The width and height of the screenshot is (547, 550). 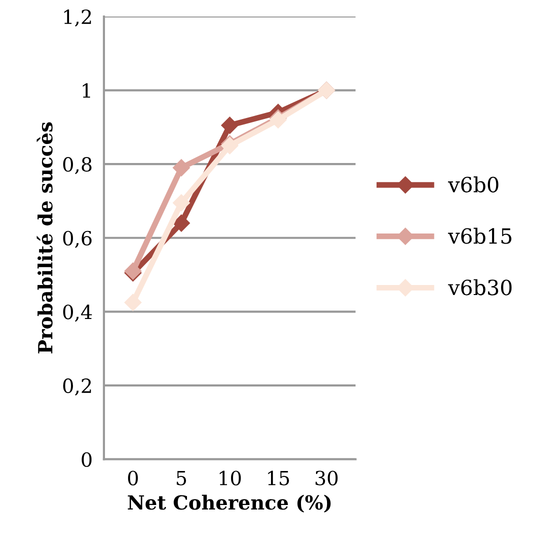 What do you see at coordinates (77, 387) in the screenshot?
I see `y-tick-label: 0,2` at bounding box center [77, 387].